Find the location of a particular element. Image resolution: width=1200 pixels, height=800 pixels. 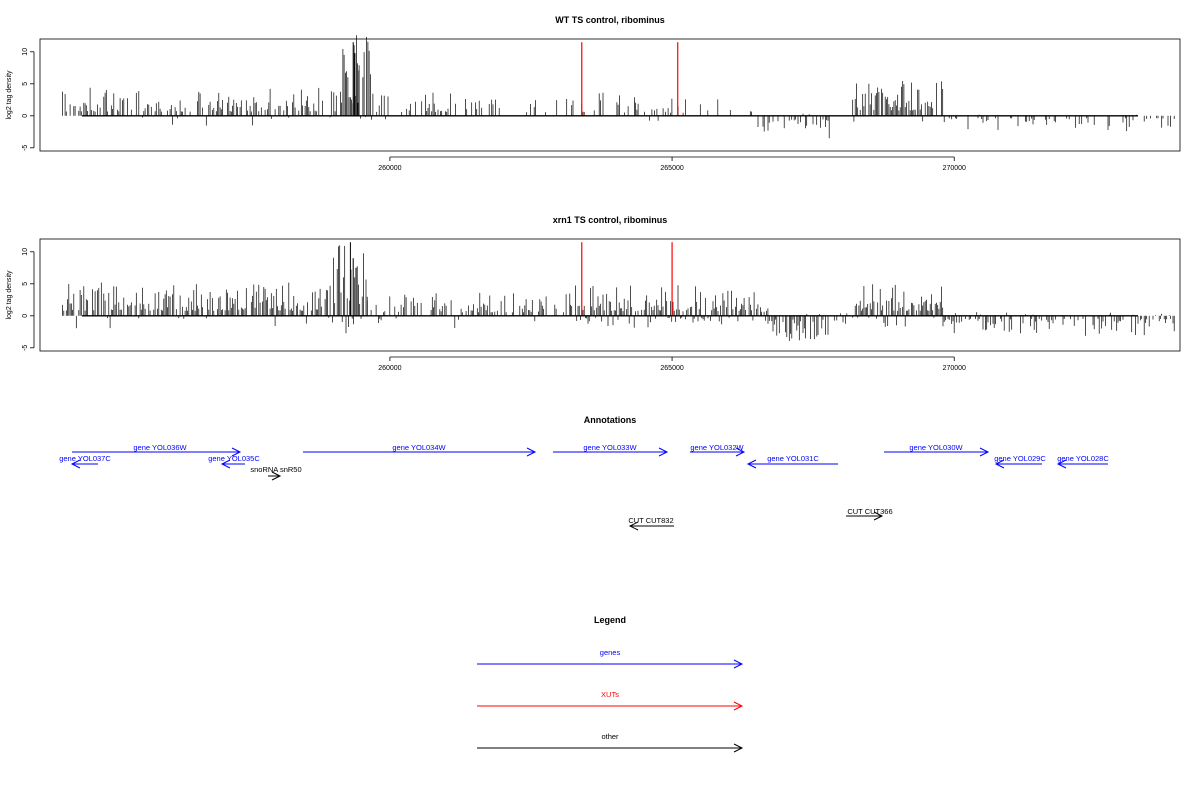

feature-label: gene YOL032W is located at coordinates (717, 447).